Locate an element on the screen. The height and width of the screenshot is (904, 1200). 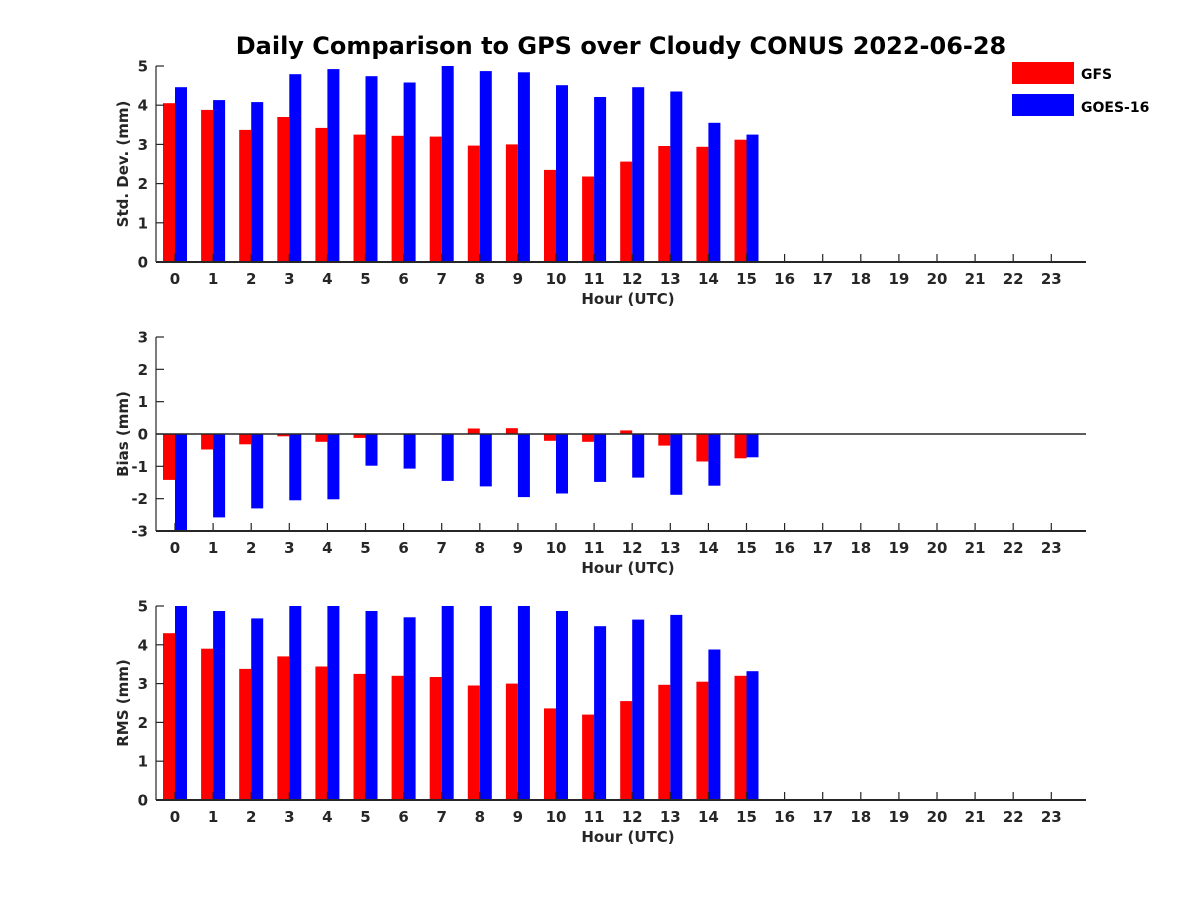
x-tick-label-17: 17 is located at coordinates (822, 817).